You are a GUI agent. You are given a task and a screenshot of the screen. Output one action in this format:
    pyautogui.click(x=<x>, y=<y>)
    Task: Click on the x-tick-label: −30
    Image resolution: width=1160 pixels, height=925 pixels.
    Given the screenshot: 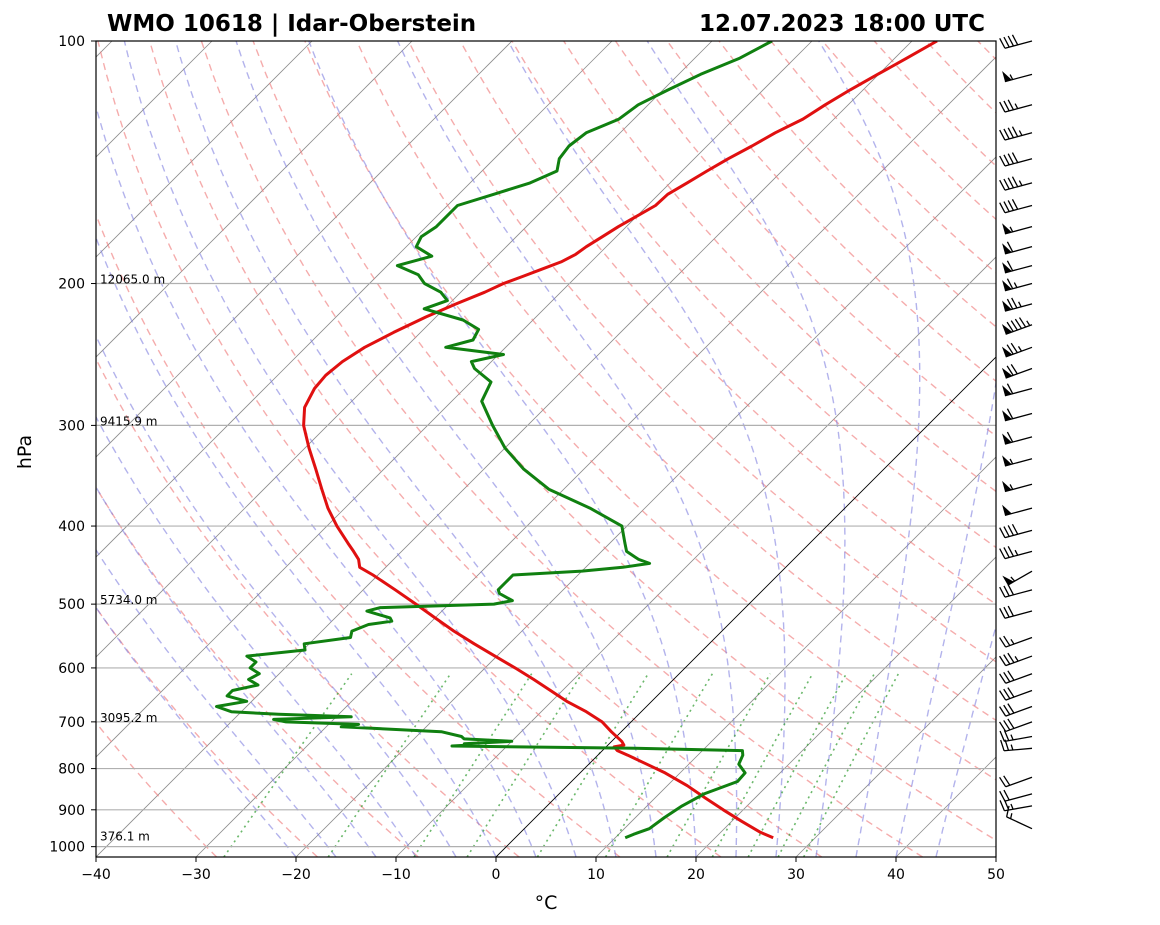 What is the action you would take?
    pyautogui.click(x=196, y=875)
    